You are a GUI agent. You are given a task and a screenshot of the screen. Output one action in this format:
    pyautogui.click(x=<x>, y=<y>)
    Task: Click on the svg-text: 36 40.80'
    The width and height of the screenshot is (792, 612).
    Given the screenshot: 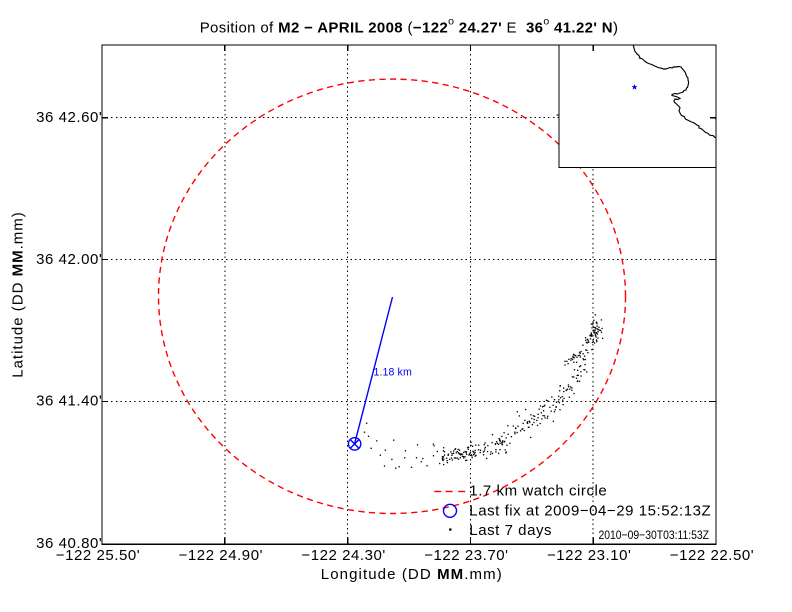 What is the action you would take?
    pyautogui.click(x=69, y=543)
    